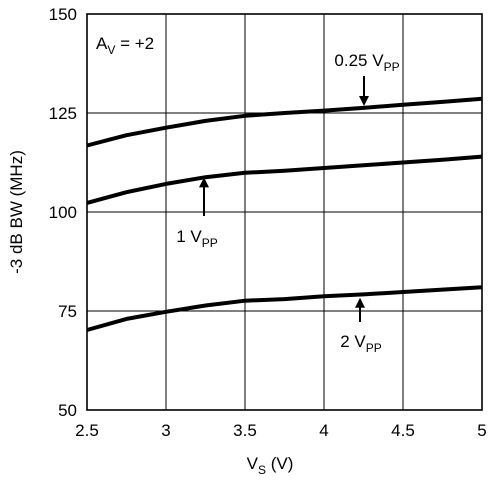 This screenshot has width=488, height=480. What do you see at coordinates (165, 430) in the screenshot?
I see `x-tick-label: 3` at bounding box center [165, 430].